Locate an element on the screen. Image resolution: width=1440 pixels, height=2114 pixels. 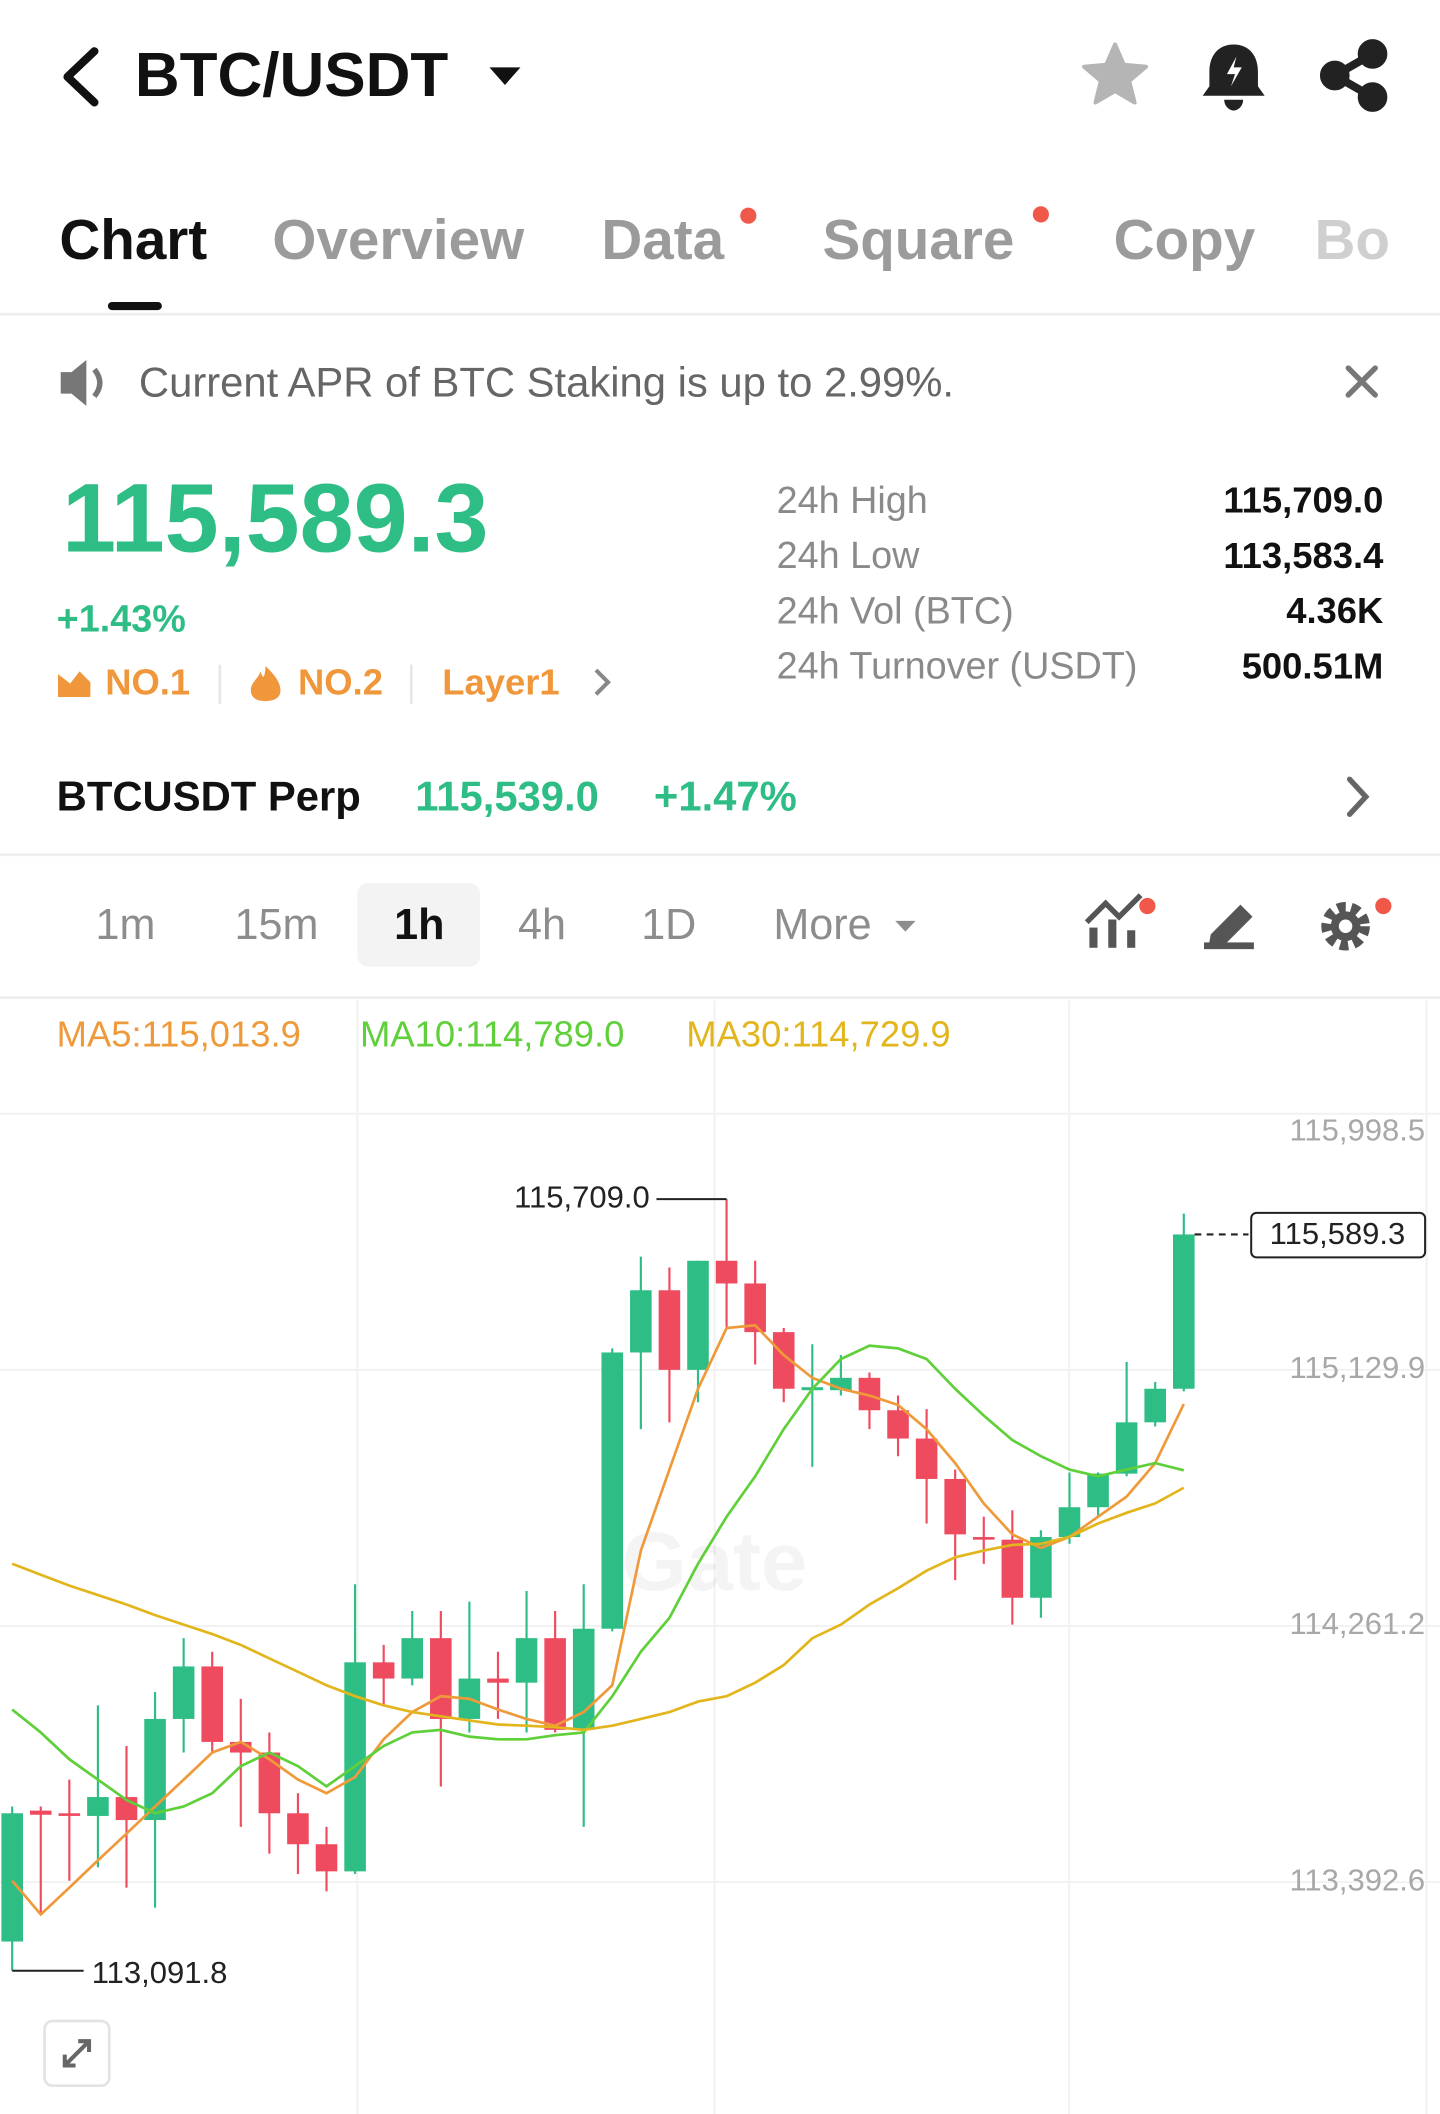
last-price-tag is located at coordinates (1338, 1235).